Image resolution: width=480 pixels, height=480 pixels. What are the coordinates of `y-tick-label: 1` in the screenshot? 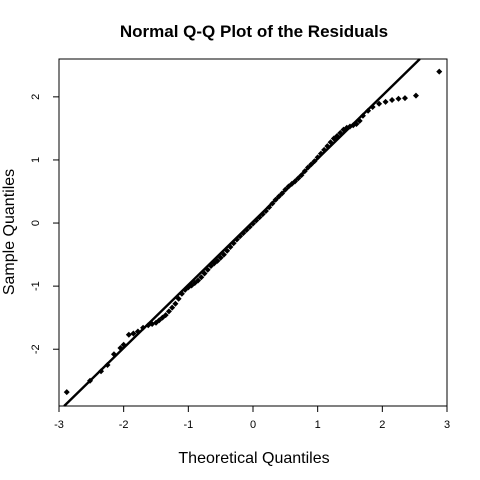 It's located at (36, 160).